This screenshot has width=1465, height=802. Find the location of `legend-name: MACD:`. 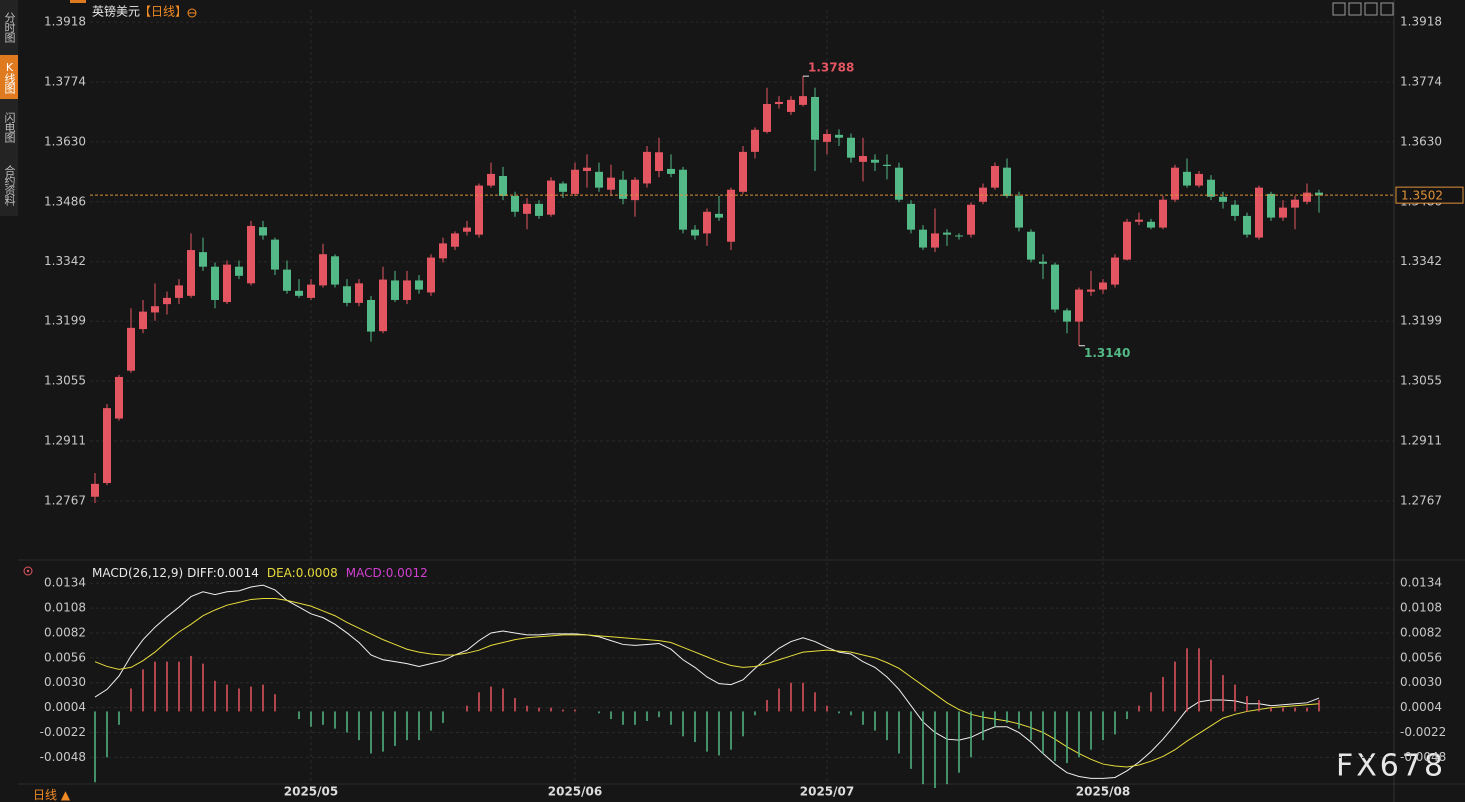

legend-name: MACD: is located at coordinates (366, 573).